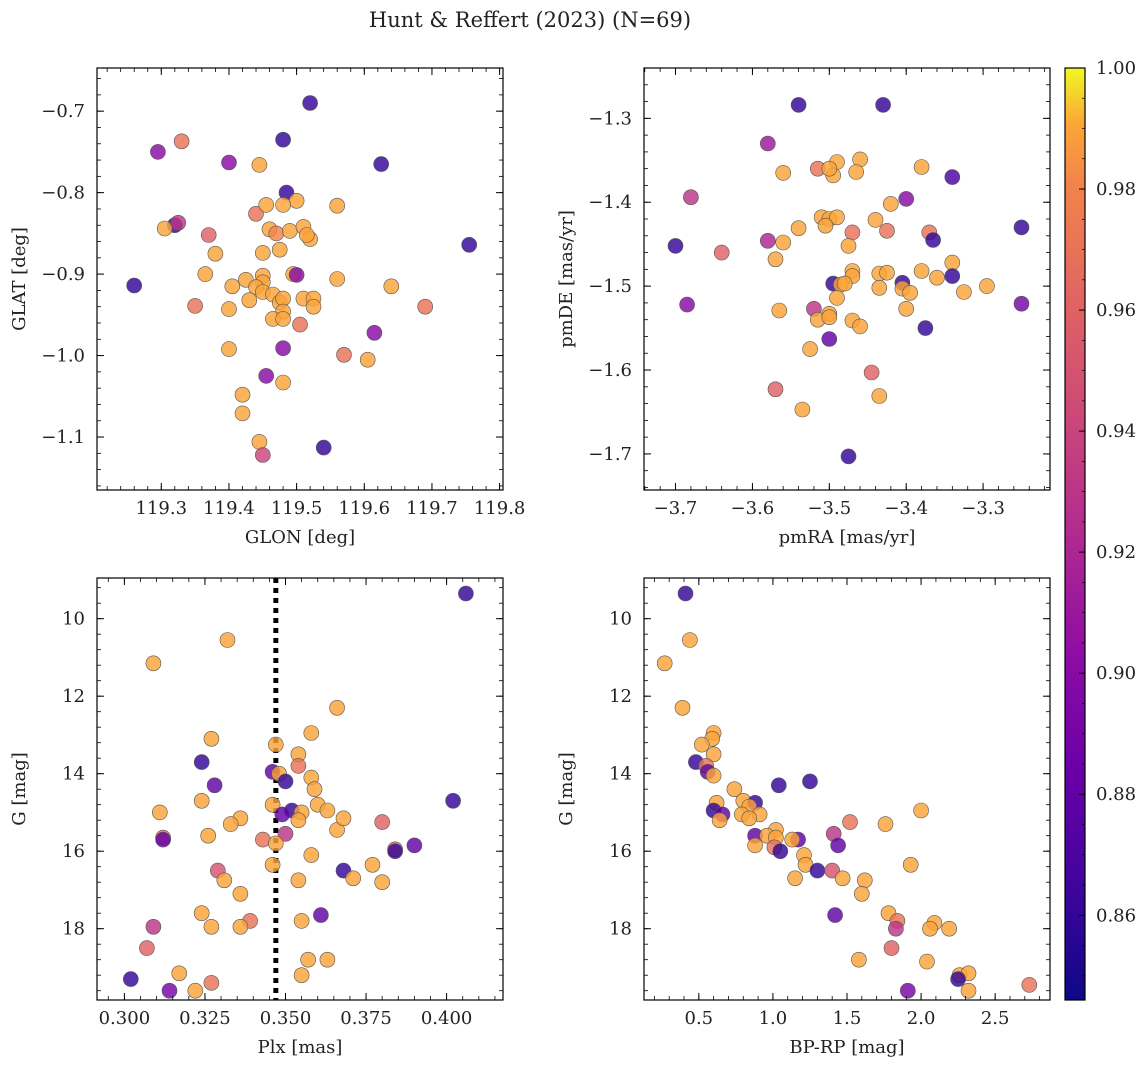 This screenshot has width=1148, height=1067. I want to click on x-tick-label: −3.6, so click(753, 508).